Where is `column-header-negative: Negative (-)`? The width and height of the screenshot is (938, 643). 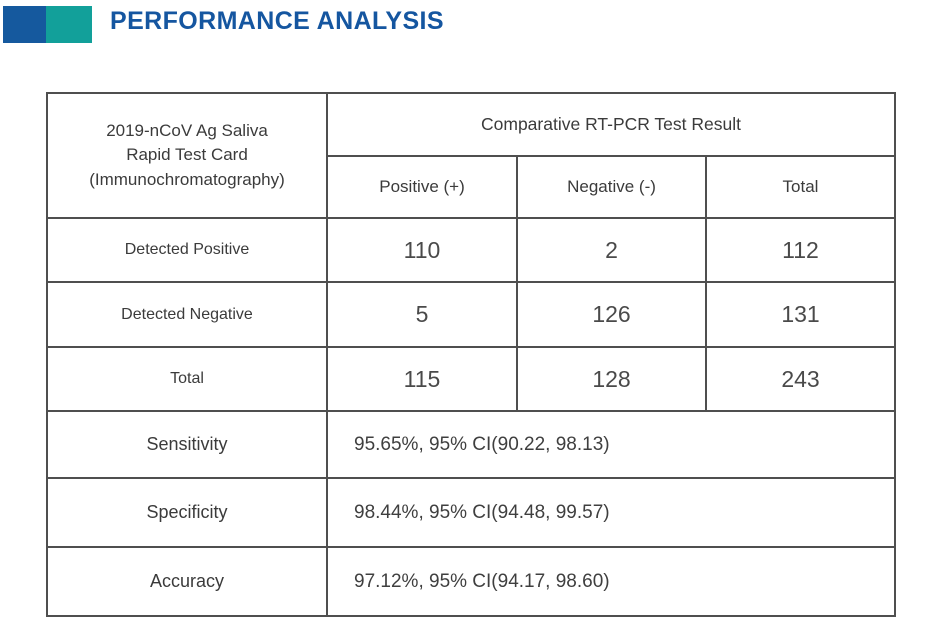
column-header-negative: Negative (-) is located at coordinates (611, 187).